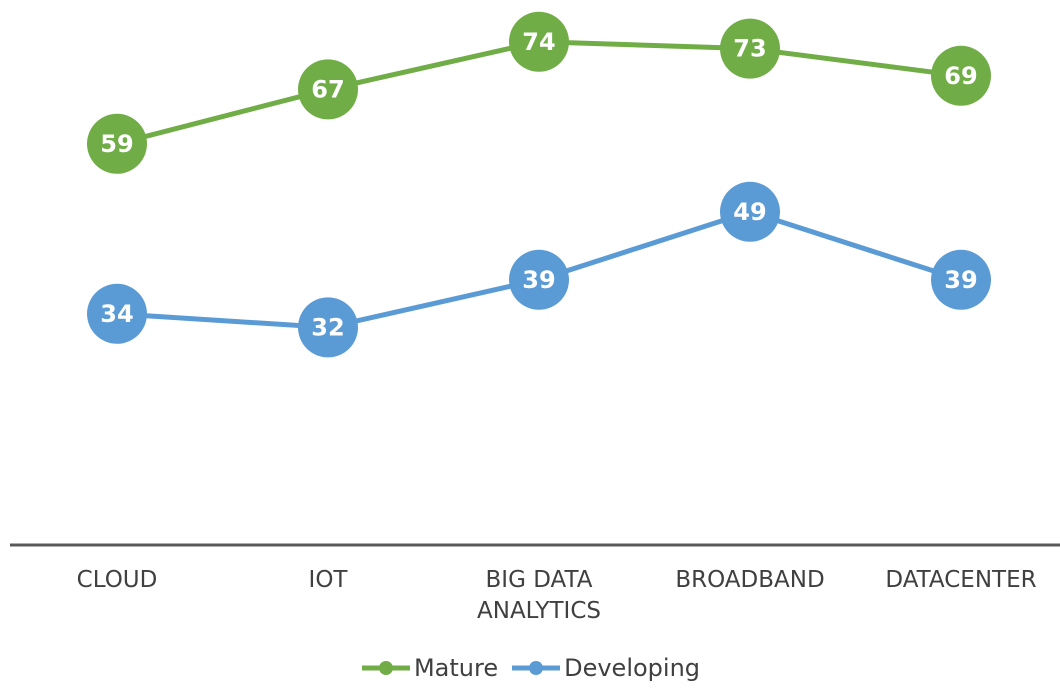  I want to click on data-label: 49, so click(749, 212).